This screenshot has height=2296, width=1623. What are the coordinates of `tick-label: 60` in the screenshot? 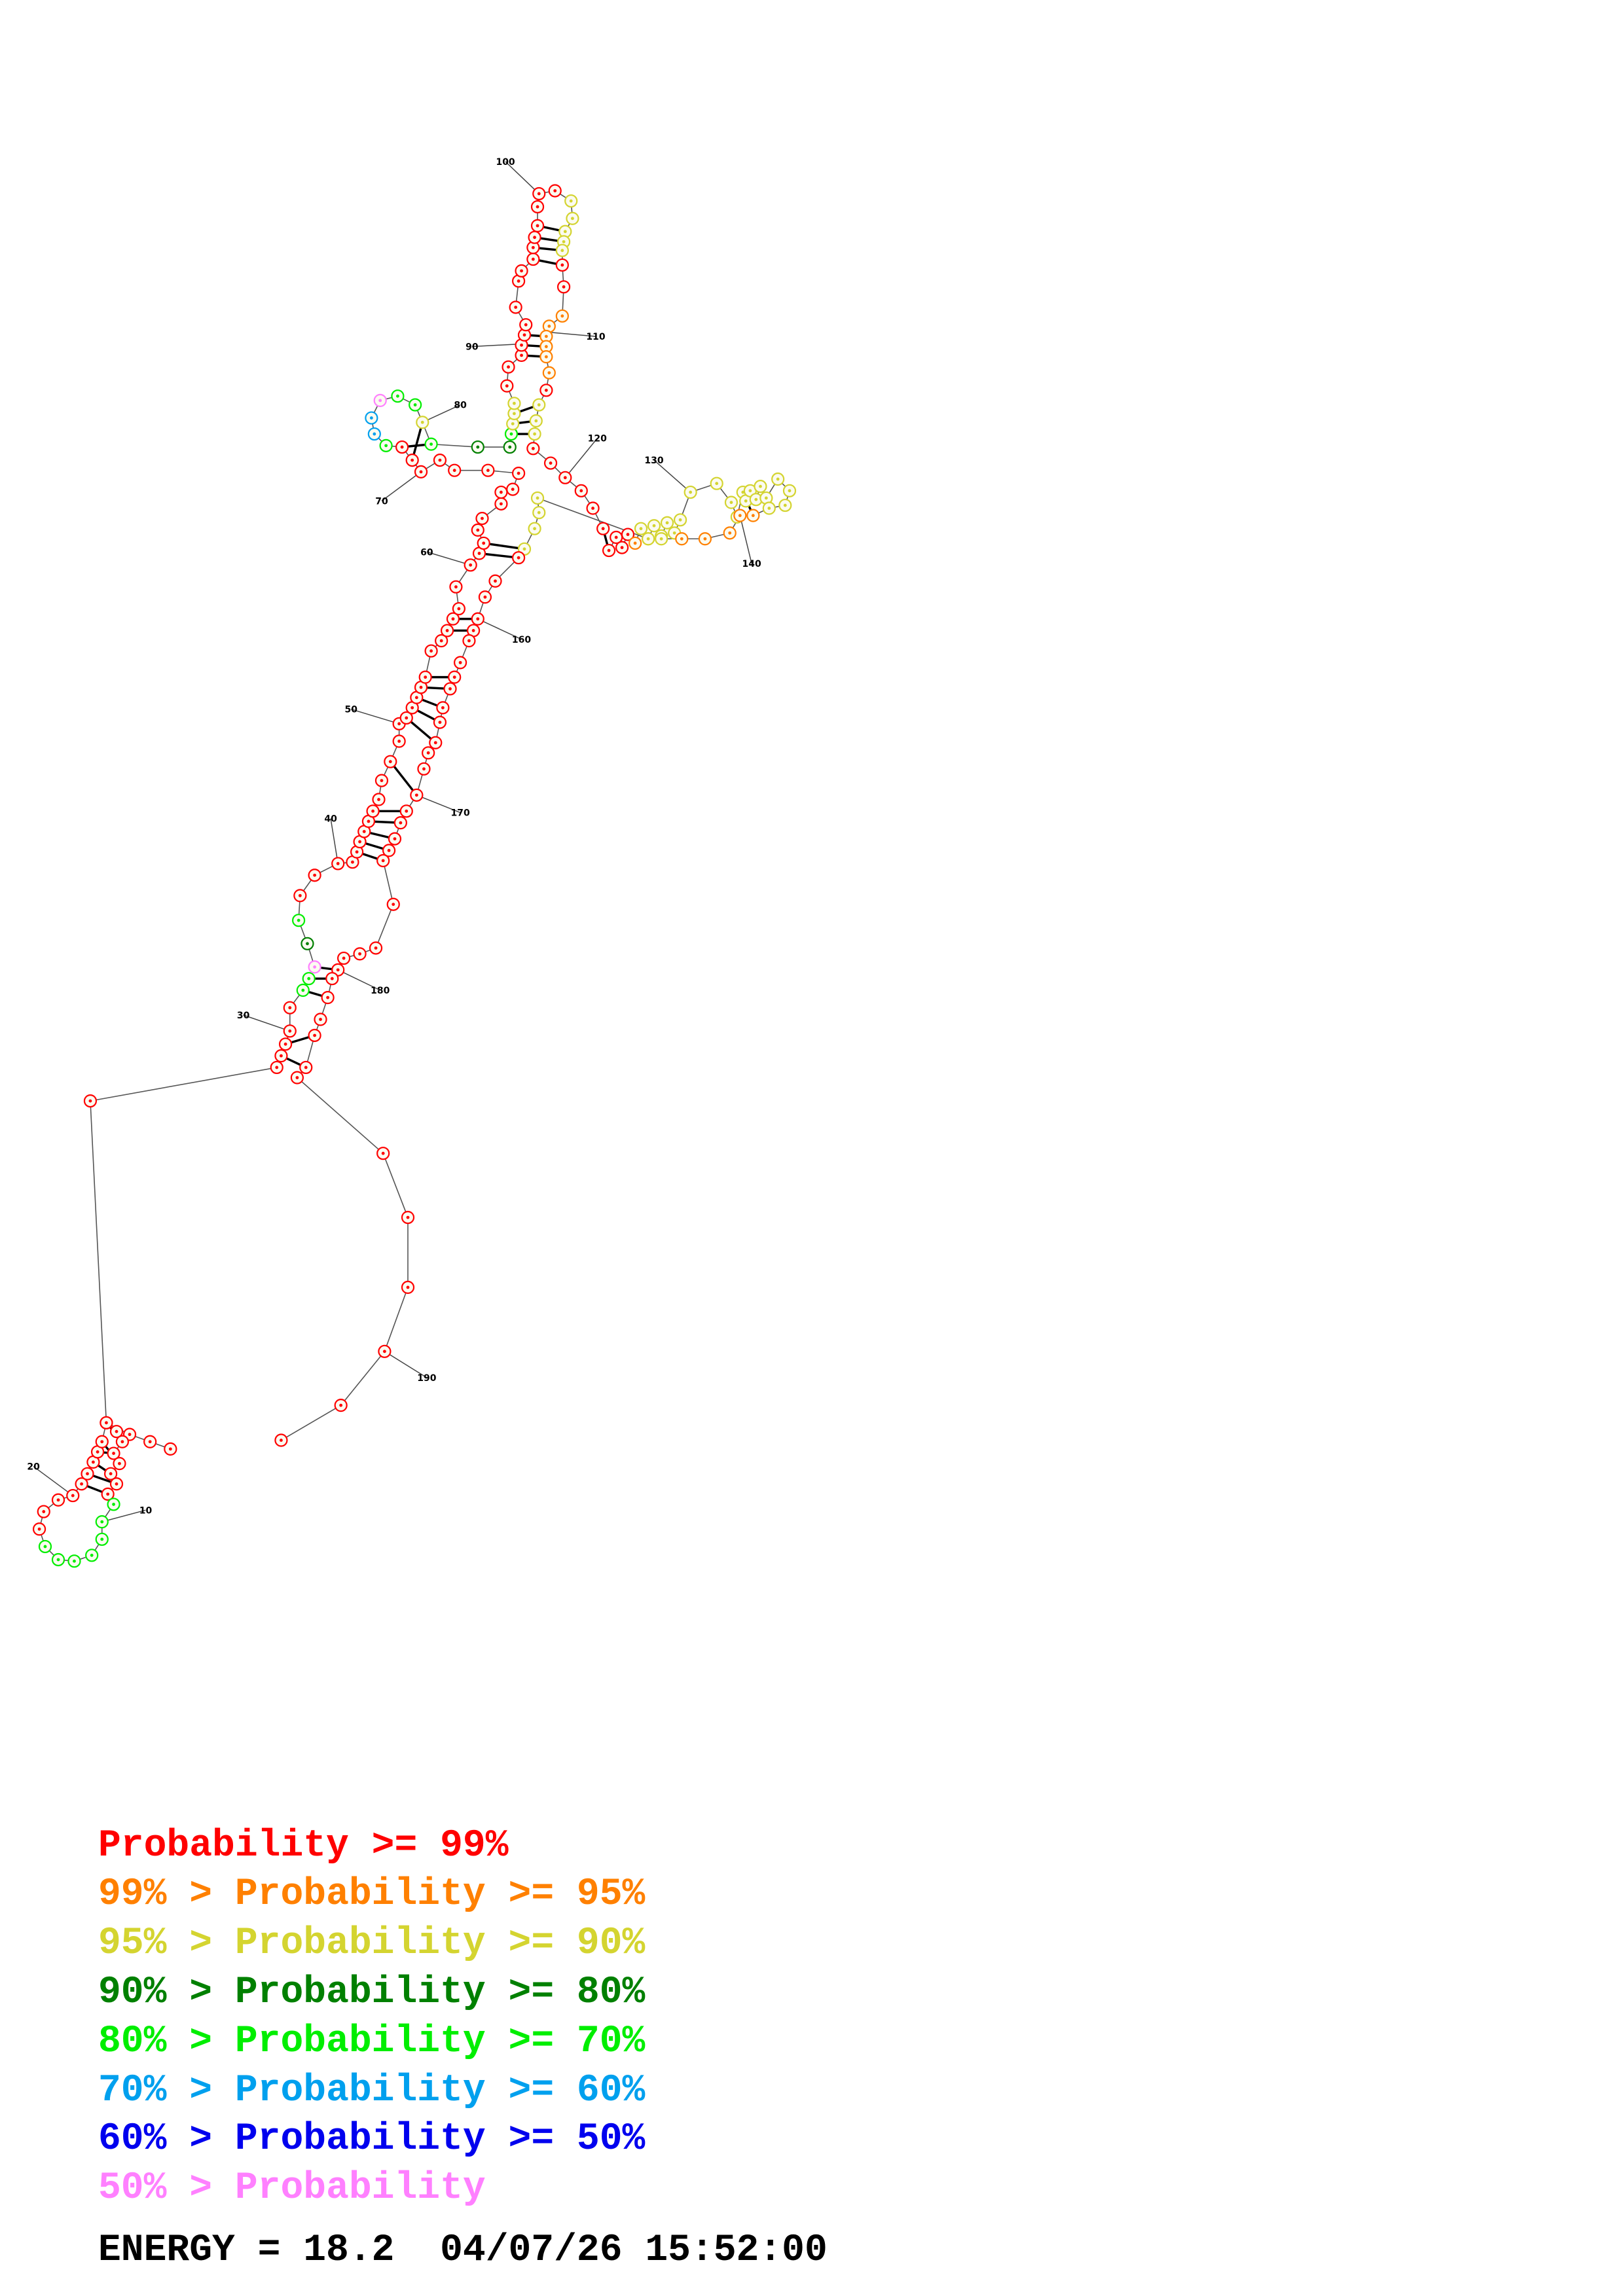 It's located at (426, 552).